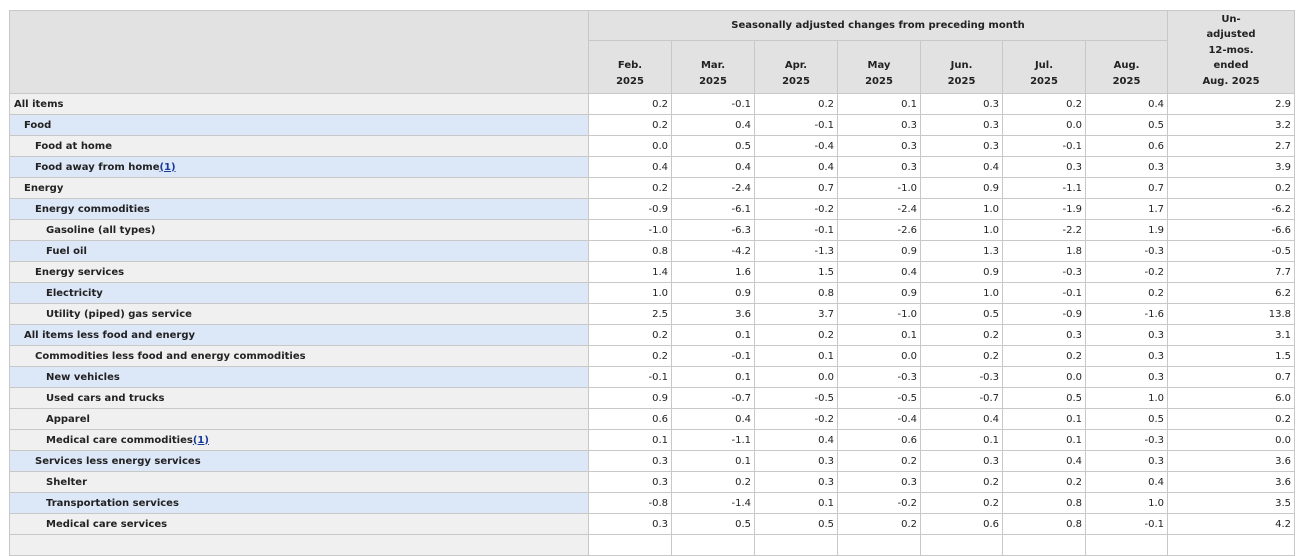 This screenshot has width=1302, height=556. Describe the element at coordinates (1231, 52) in the screenshot. I see `unadjusted-header: Un-adjusted 12-mos. ended Aug. 2025` at that location.